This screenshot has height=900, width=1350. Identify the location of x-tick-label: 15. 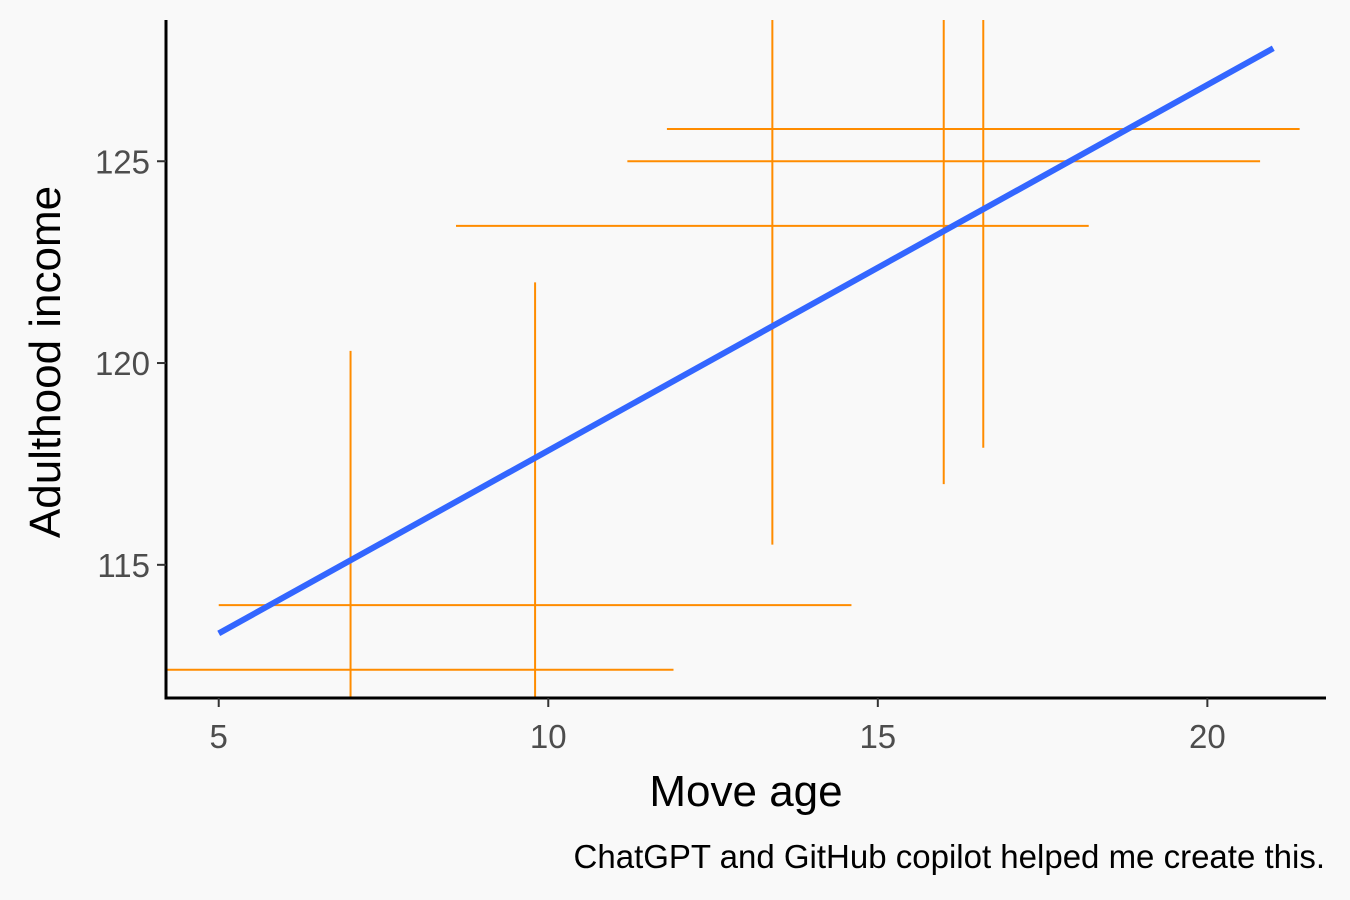
(877, 736).